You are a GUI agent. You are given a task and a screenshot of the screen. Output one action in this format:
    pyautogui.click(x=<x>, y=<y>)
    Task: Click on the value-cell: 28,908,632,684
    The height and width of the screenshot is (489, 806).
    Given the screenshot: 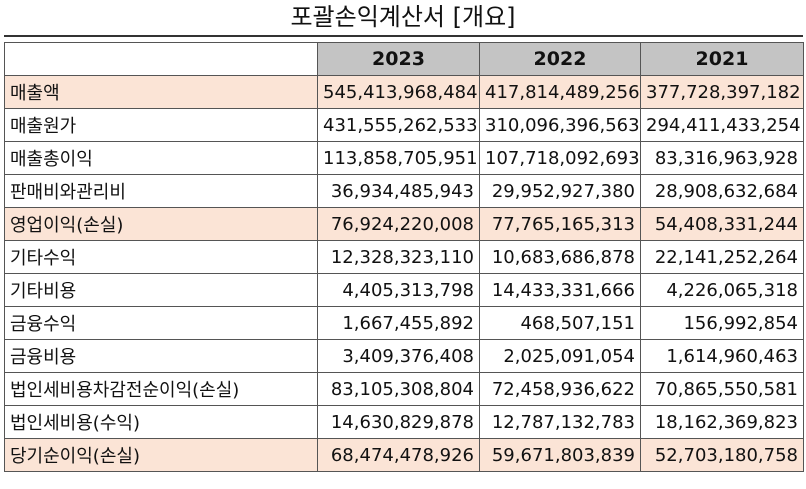 What is the action you would take?
    pyautogui.click(x=722, y=191)
    